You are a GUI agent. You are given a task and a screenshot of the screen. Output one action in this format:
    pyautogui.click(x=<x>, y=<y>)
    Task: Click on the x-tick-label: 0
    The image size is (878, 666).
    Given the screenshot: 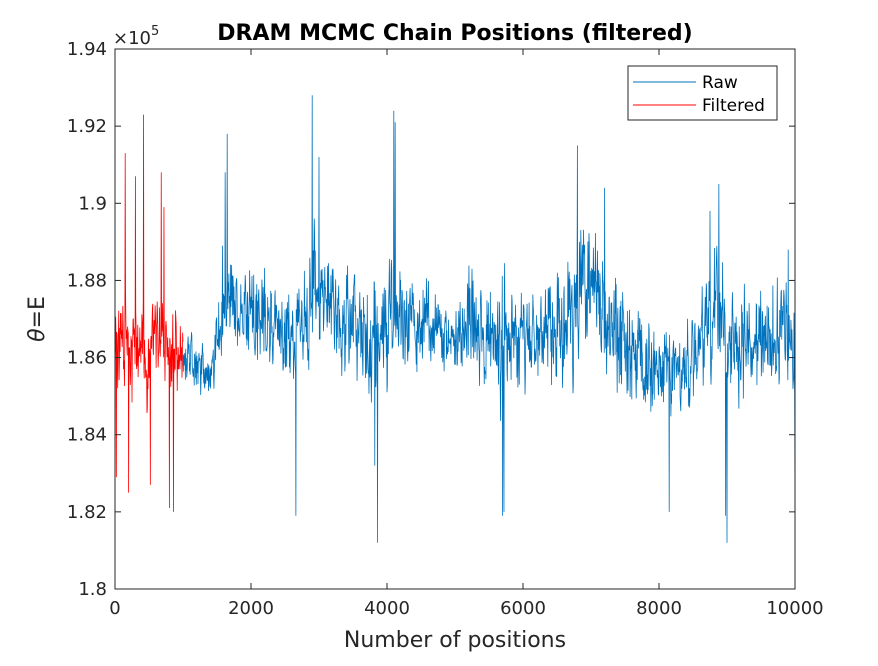 What is the action you would take?
    pyautogui.click(x=114, y=608)
    